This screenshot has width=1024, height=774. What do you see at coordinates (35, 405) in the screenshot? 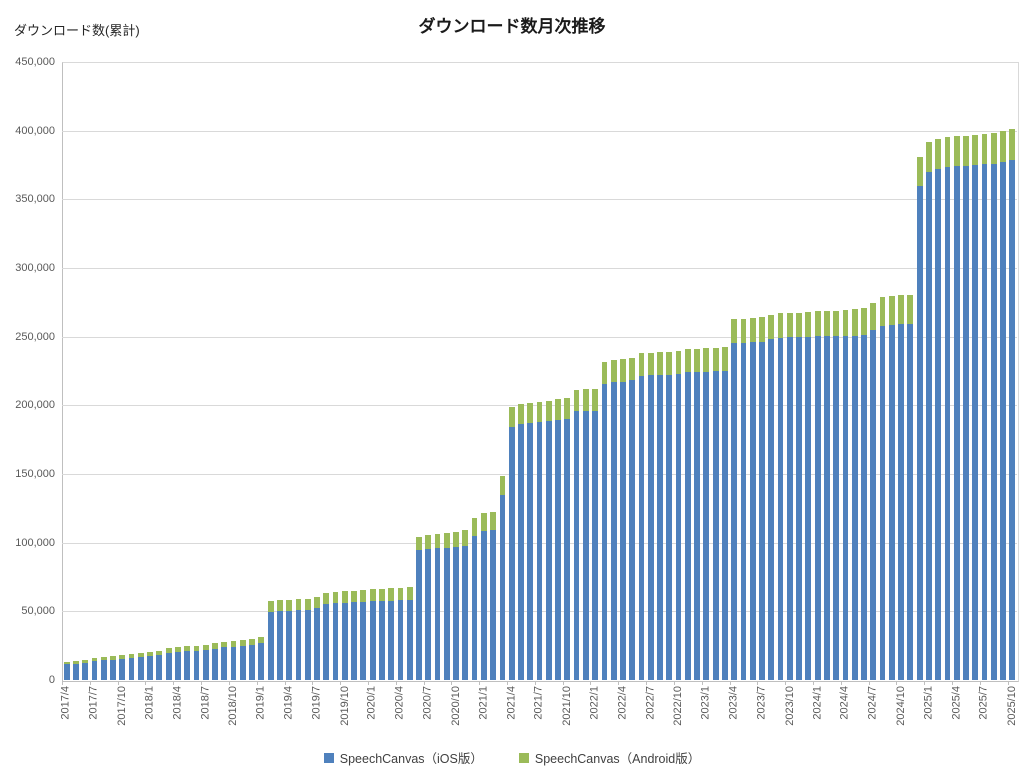
I see `y-tick-label: 200,000` at bounding box center [35, 405].